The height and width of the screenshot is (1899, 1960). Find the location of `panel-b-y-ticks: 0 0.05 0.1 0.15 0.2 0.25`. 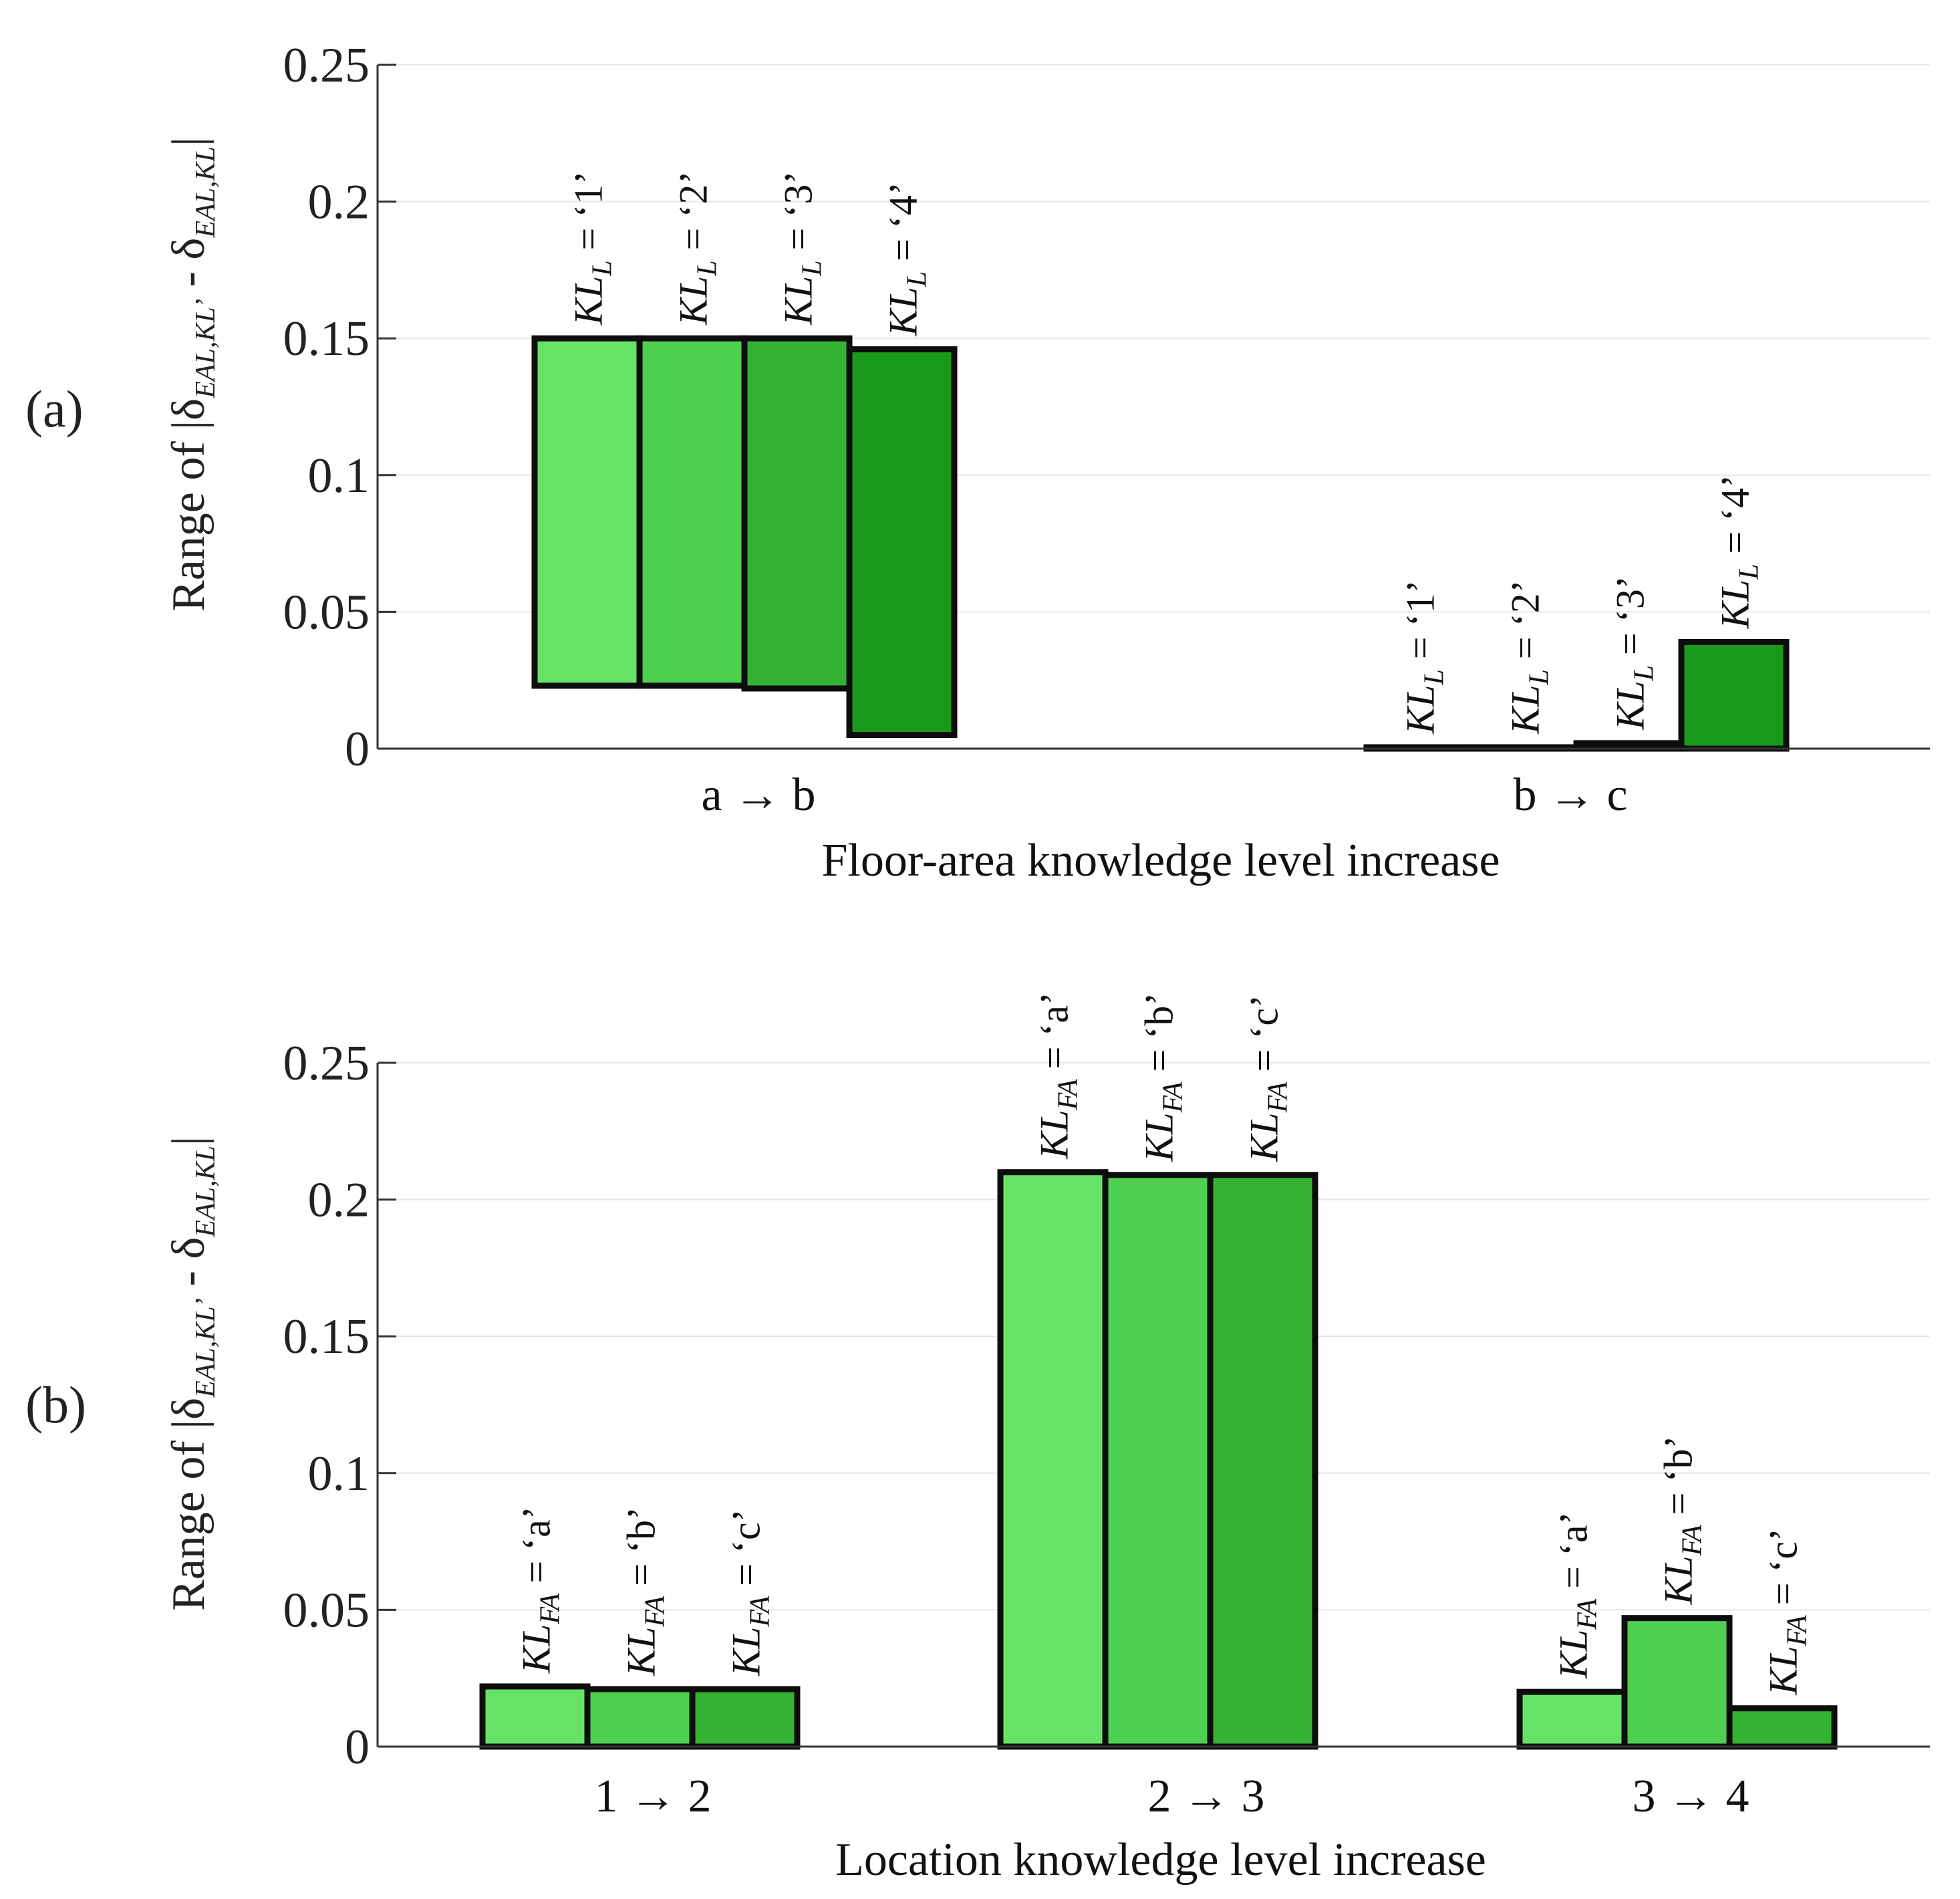

panel-b-y-ticks: 0 0.05 0.1 0.15 0.2 0.25 is located at coordinates (339, 1405).